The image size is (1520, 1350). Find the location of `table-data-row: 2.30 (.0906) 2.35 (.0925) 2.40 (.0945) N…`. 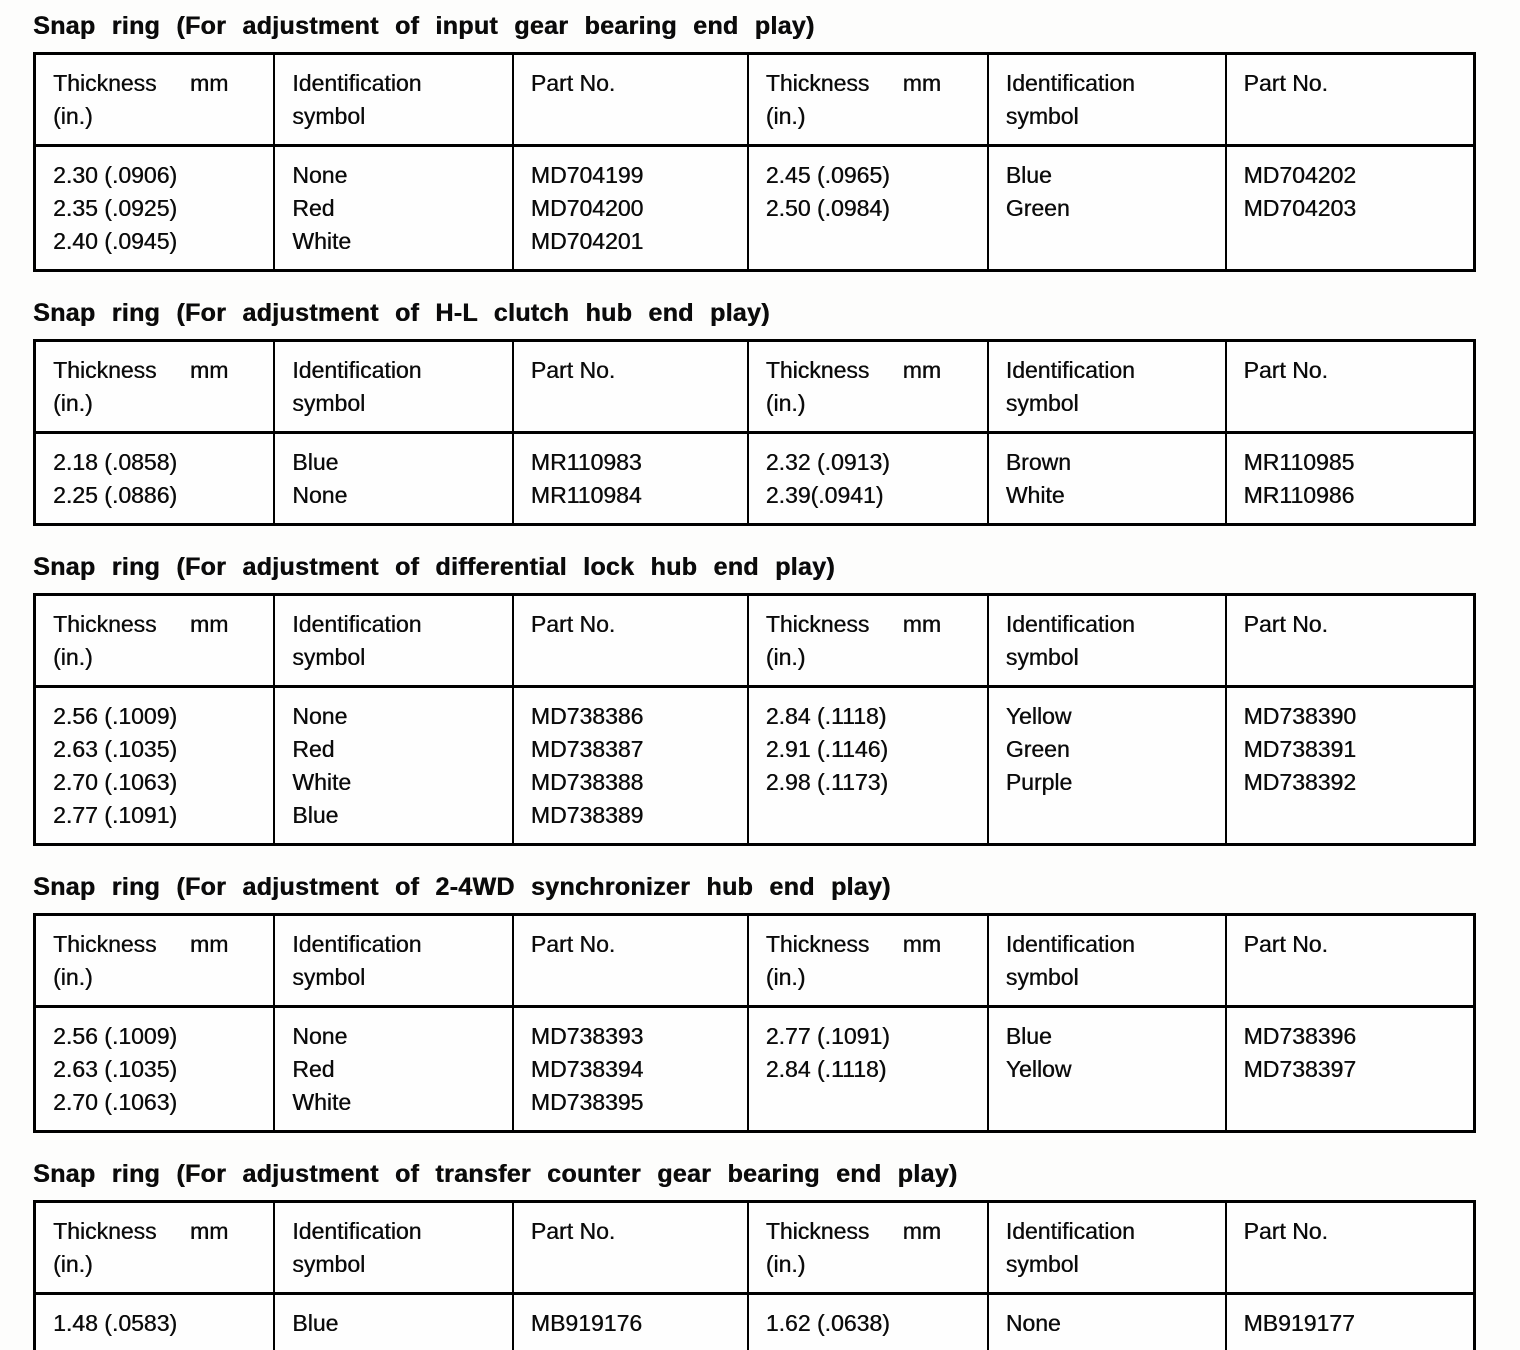

table-data-row: 2.30 (.0906) 2.35 (.0925) 2.40 (.0945) N… is located at coordinates (754, 208).